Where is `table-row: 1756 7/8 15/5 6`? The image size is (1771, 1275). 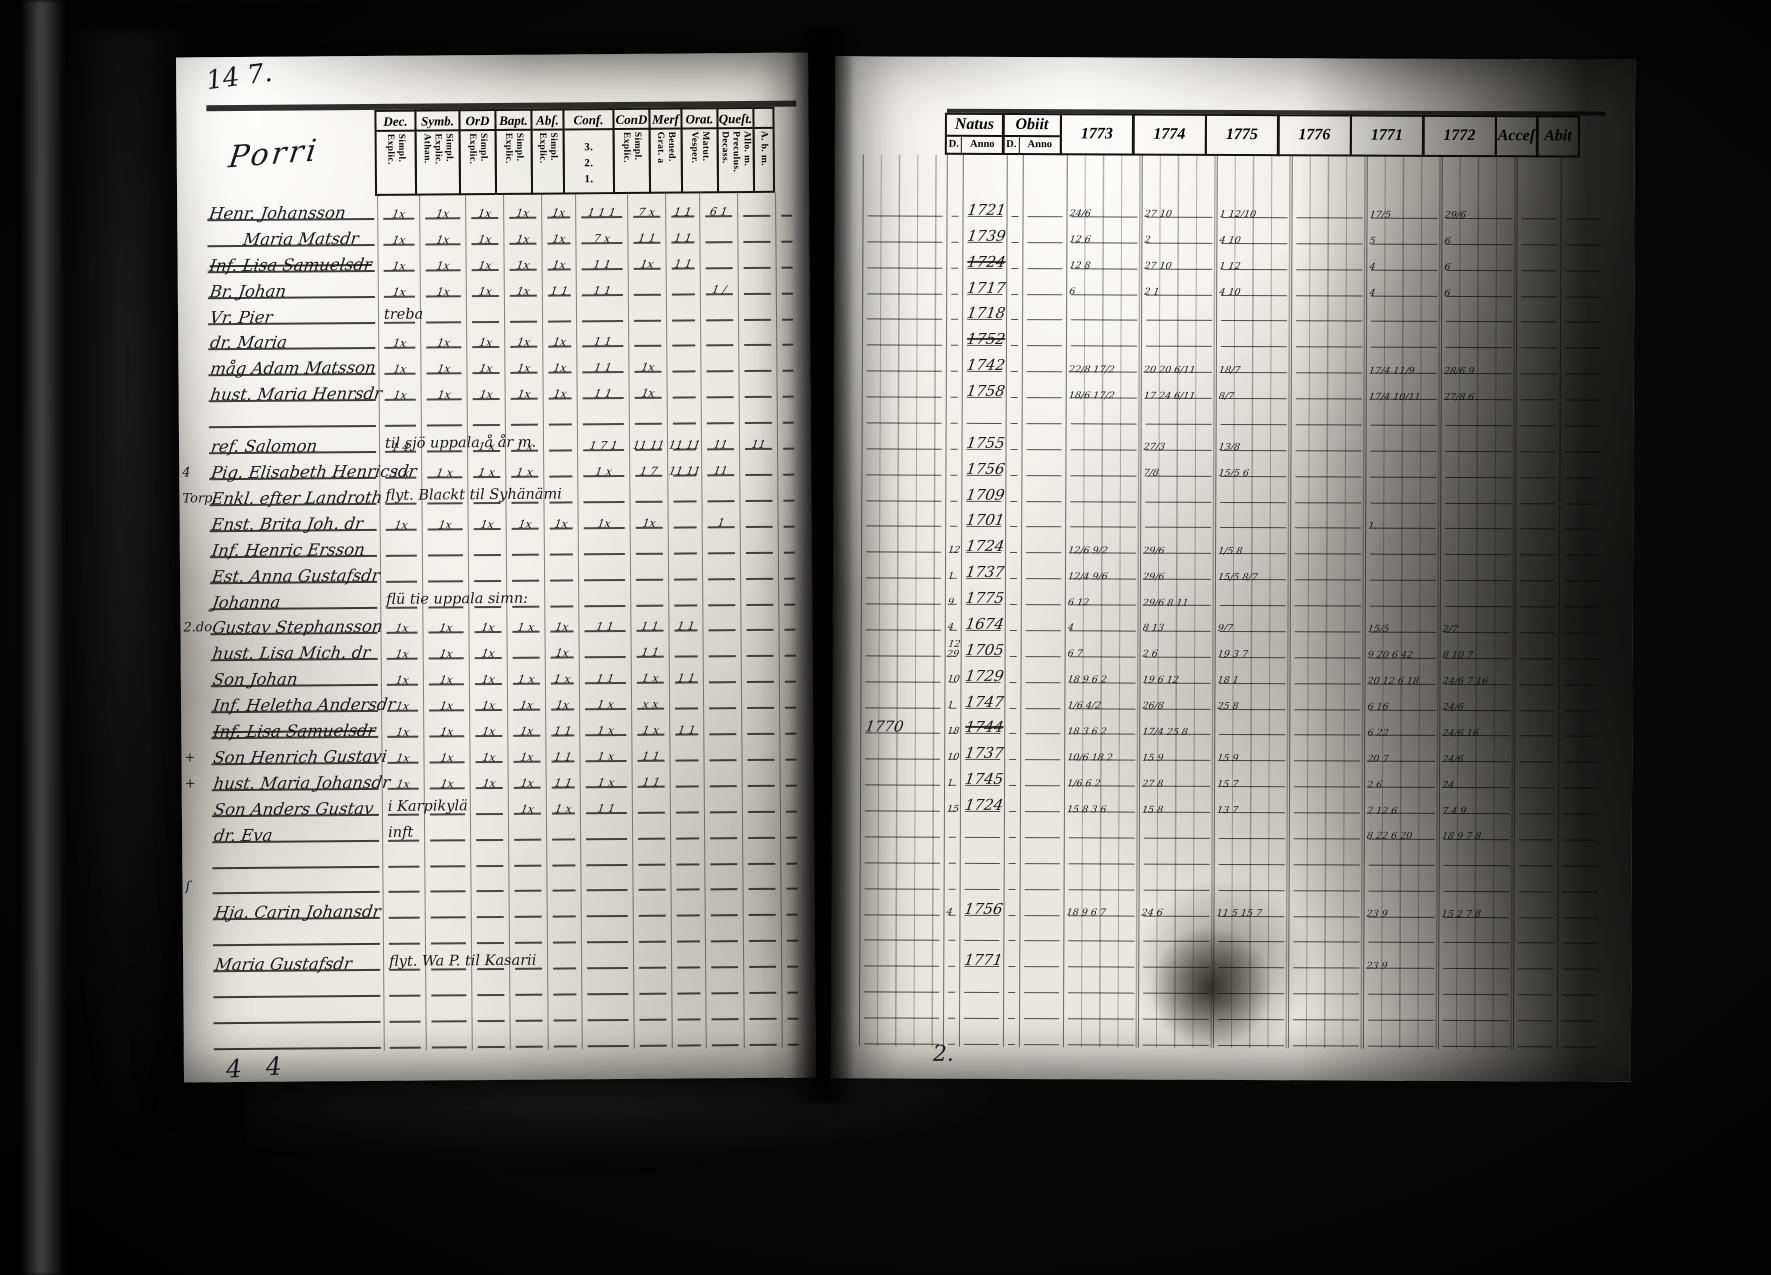 table-row: 1756 7/8 15/5 6 is located at coordinates (1232, 466).